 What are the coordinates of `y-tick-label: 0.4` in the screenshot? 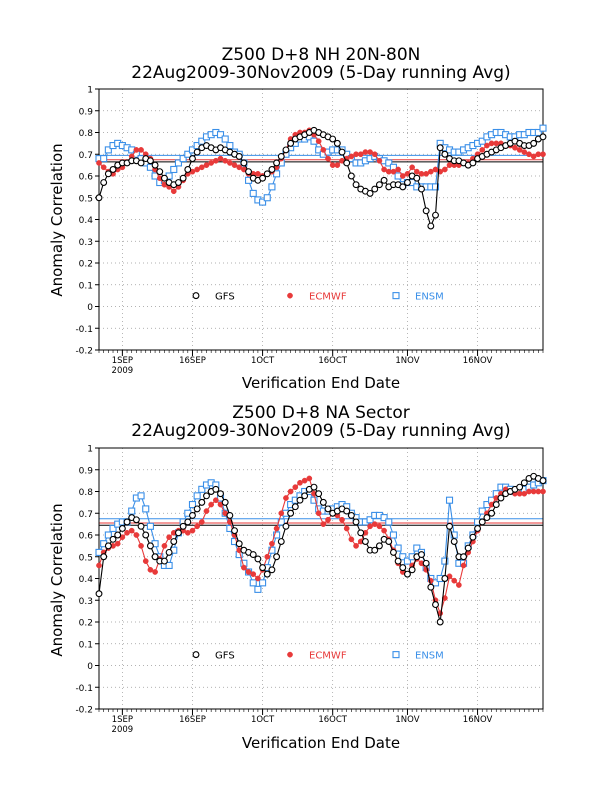 It's located at (86, 580).